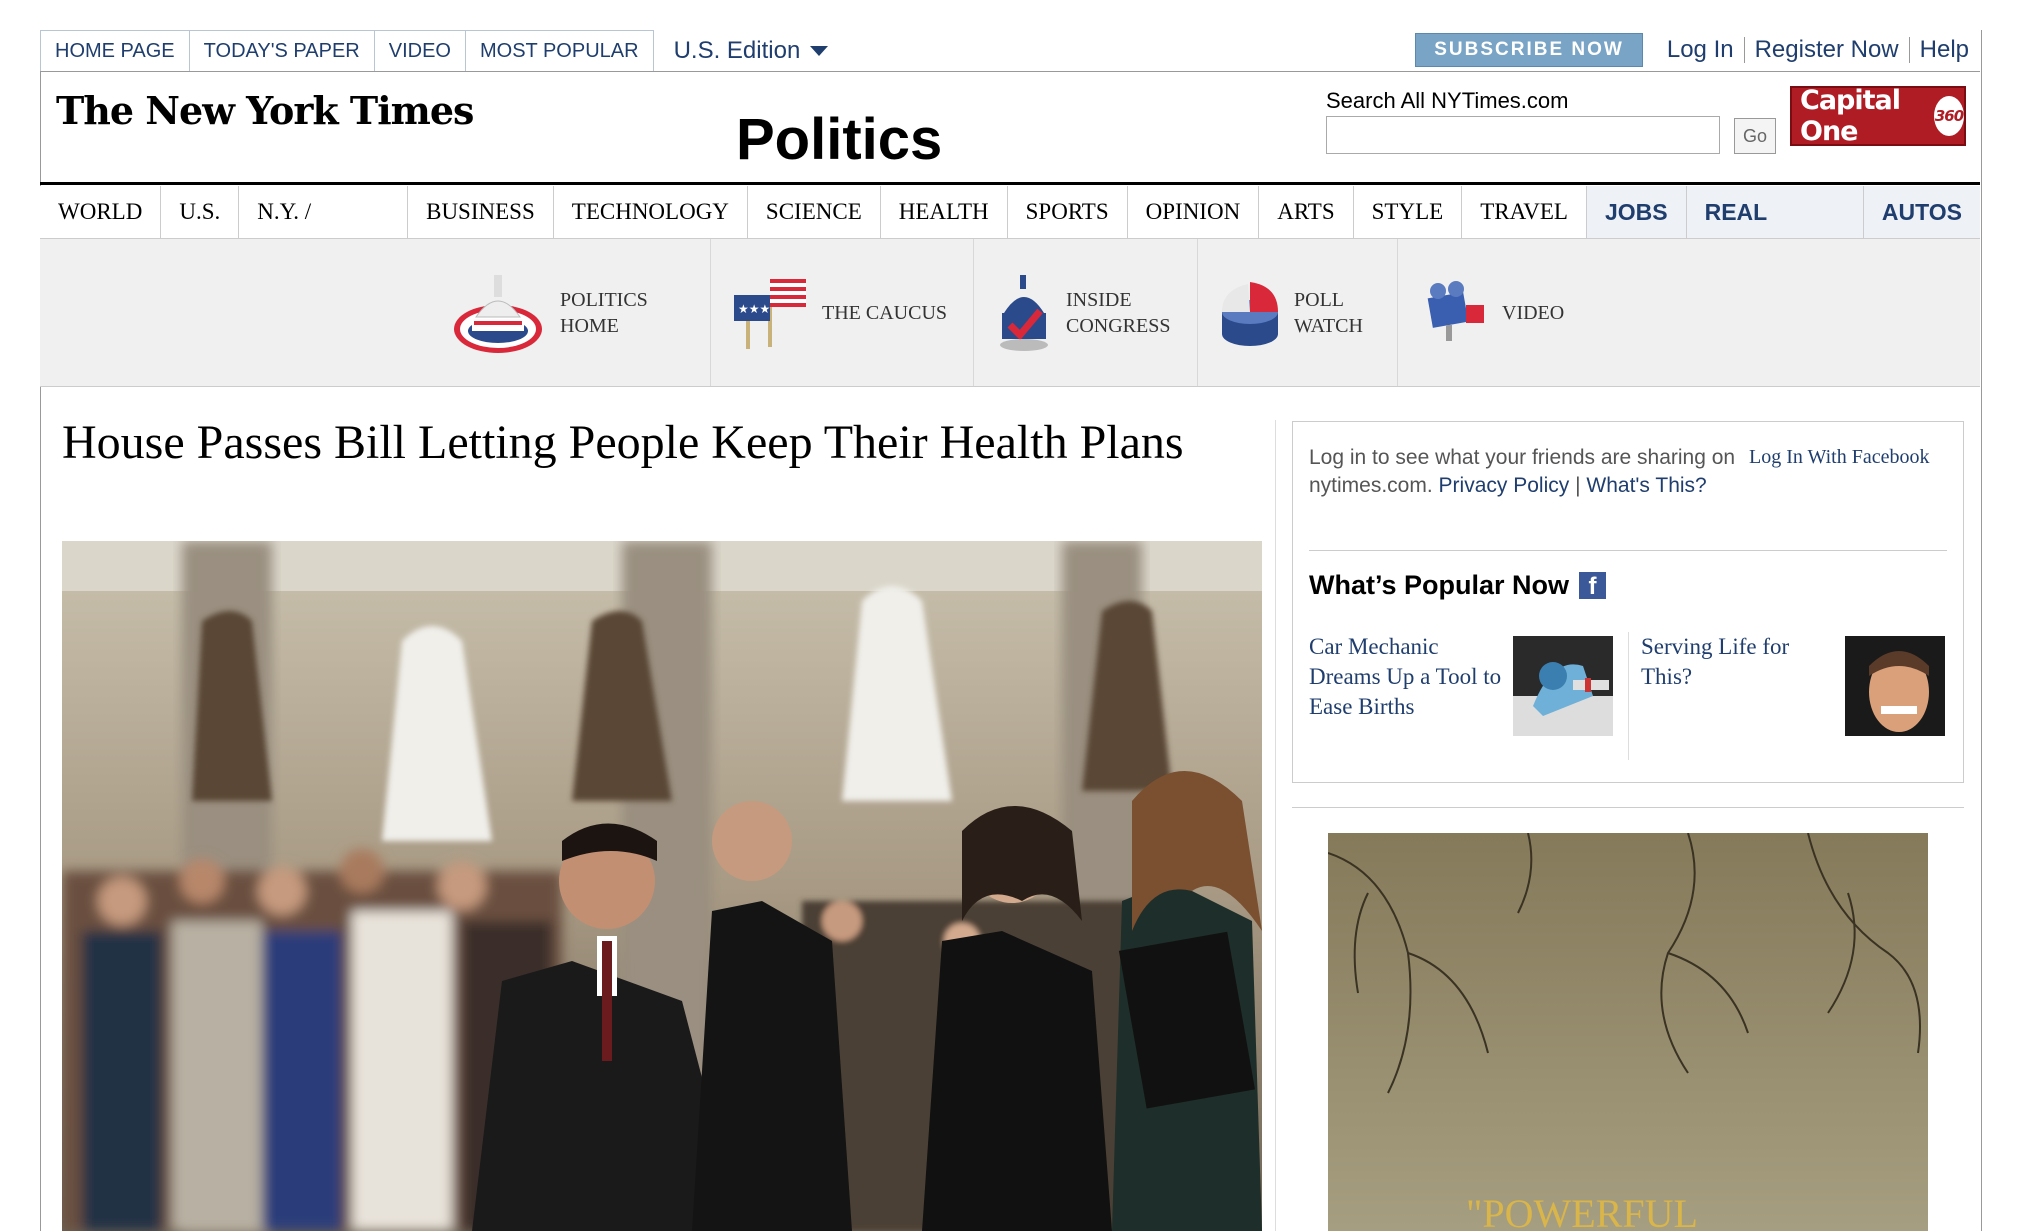 This screenshot has width=2019, height=1231. I want to click on capital-one-ad: Capital One 360, so click(1878, 116).